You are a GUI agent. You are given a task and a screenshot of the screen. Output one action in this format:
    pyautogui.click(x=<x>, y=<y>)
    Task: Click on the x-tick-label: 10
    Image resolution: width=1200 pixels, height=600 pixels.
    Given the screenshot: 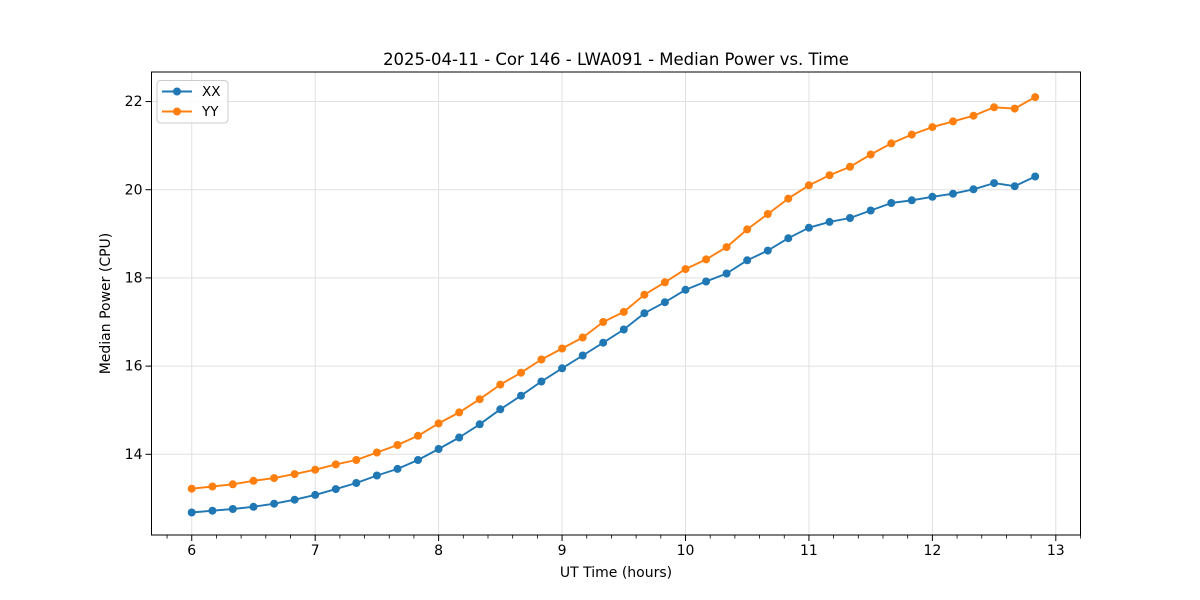 What is the action you would take?
    pyautogui.click(x=686, y=551)
    